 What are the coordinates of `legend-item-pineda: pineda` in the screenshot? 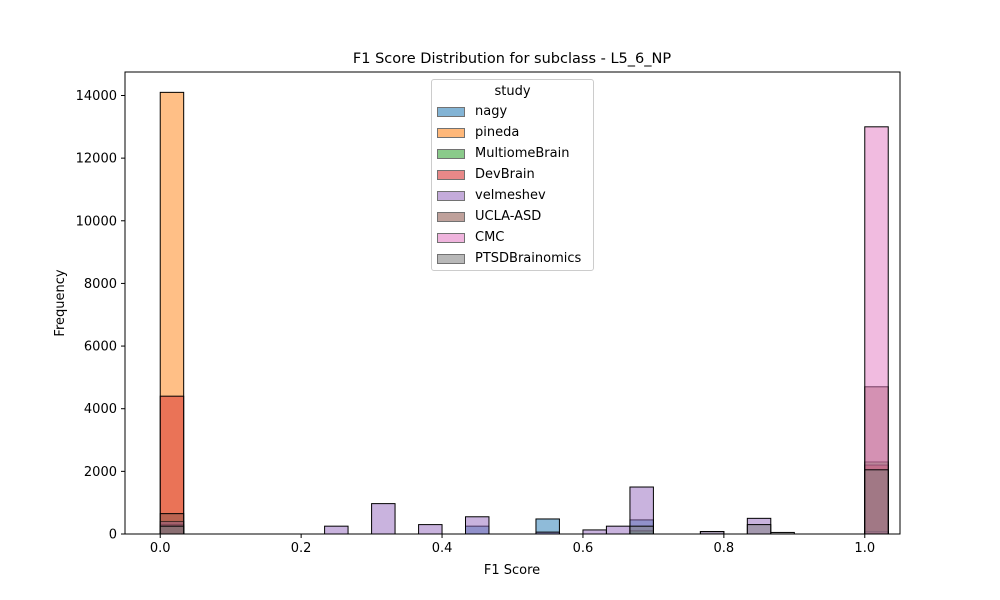 It's located at (512, 132).